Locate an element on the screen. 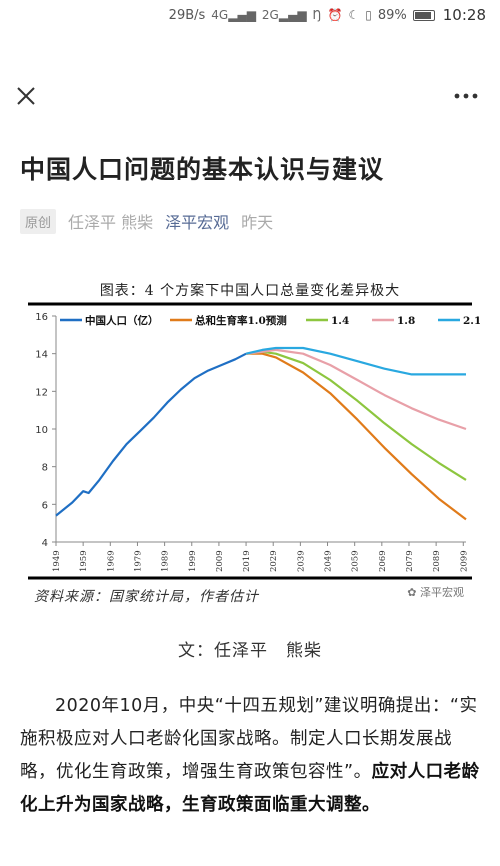  x-tick-label: 1949 is located at coordinates (57, 561).